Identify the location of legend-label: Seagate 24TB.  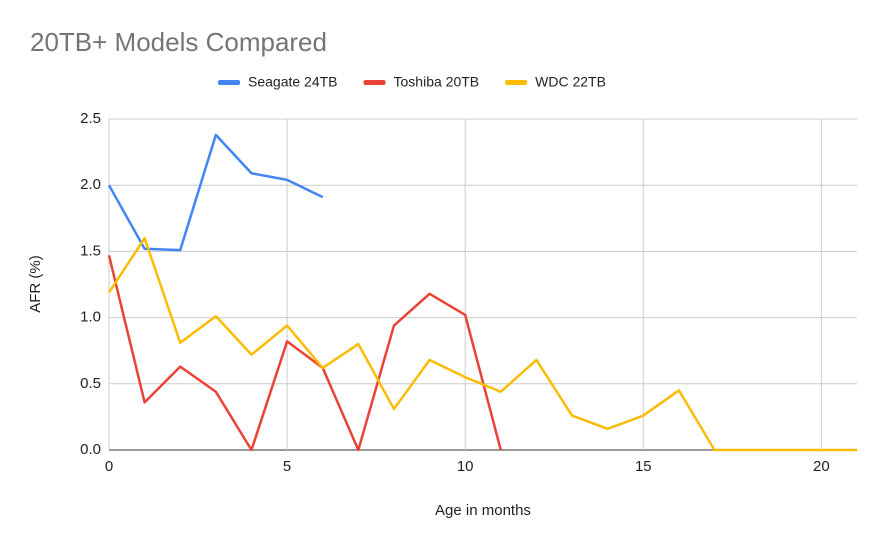
(293, 82).